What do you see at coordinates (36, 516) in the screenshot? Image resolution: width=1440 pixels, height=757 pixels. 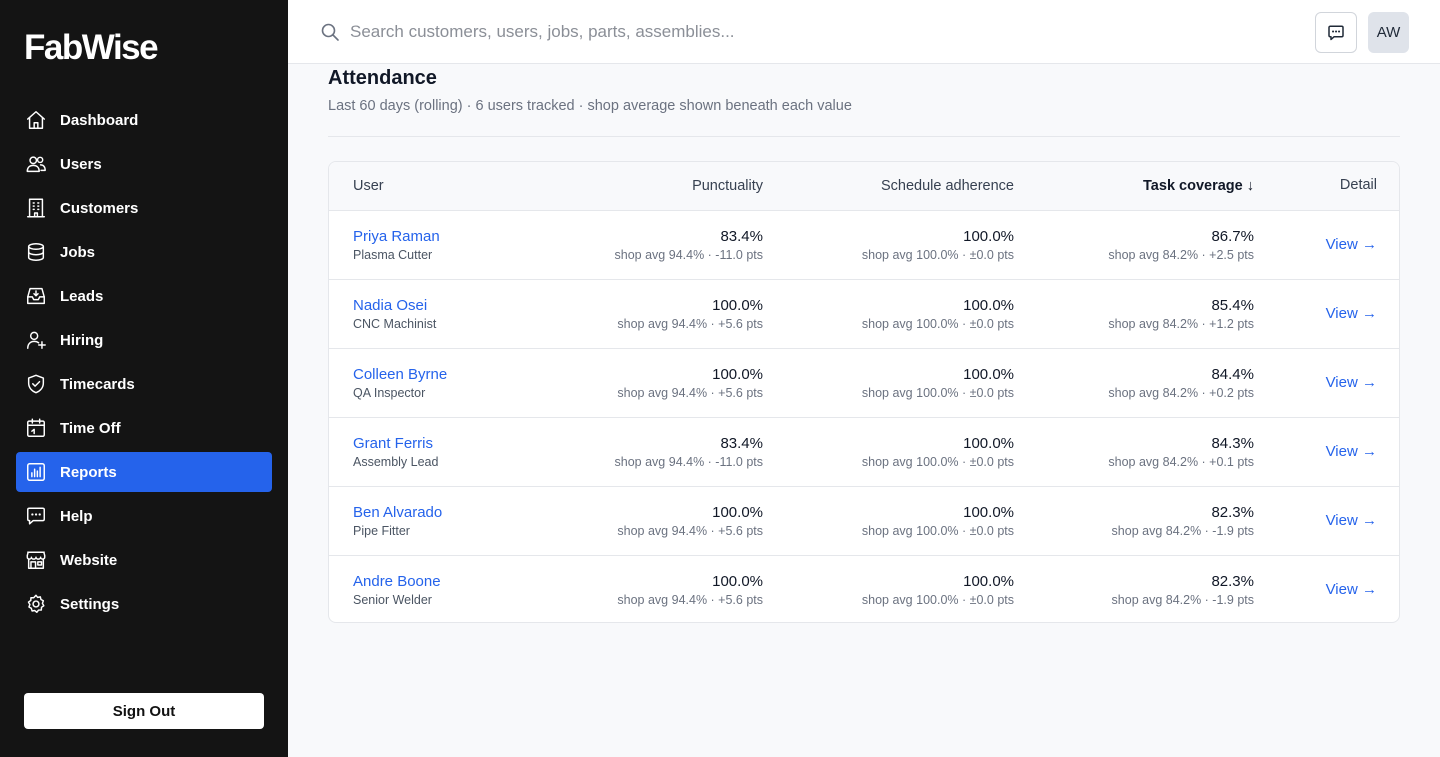 I see `chat-bubble-icon` at bounding box center [36, 516].